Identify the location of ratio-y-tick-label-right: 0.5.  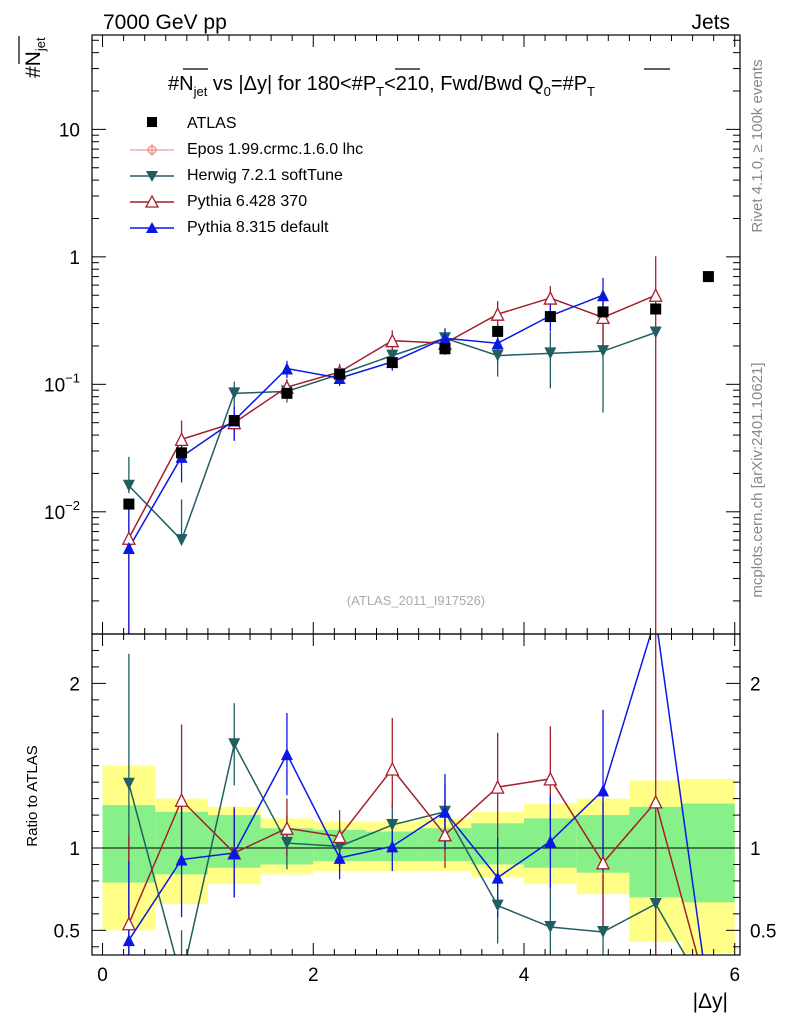
(763, 931).